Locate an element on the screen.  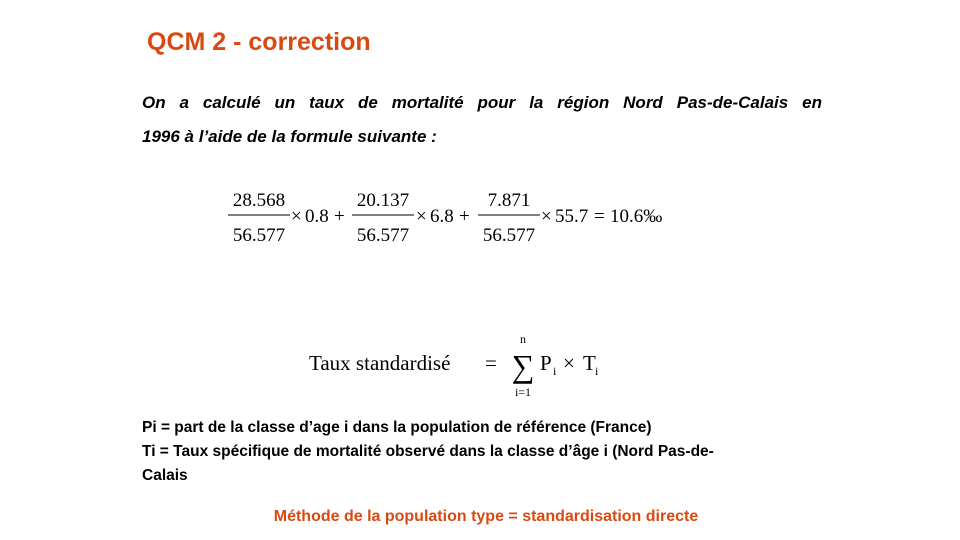
t-subscript: i is located at coordinates (597, 371).